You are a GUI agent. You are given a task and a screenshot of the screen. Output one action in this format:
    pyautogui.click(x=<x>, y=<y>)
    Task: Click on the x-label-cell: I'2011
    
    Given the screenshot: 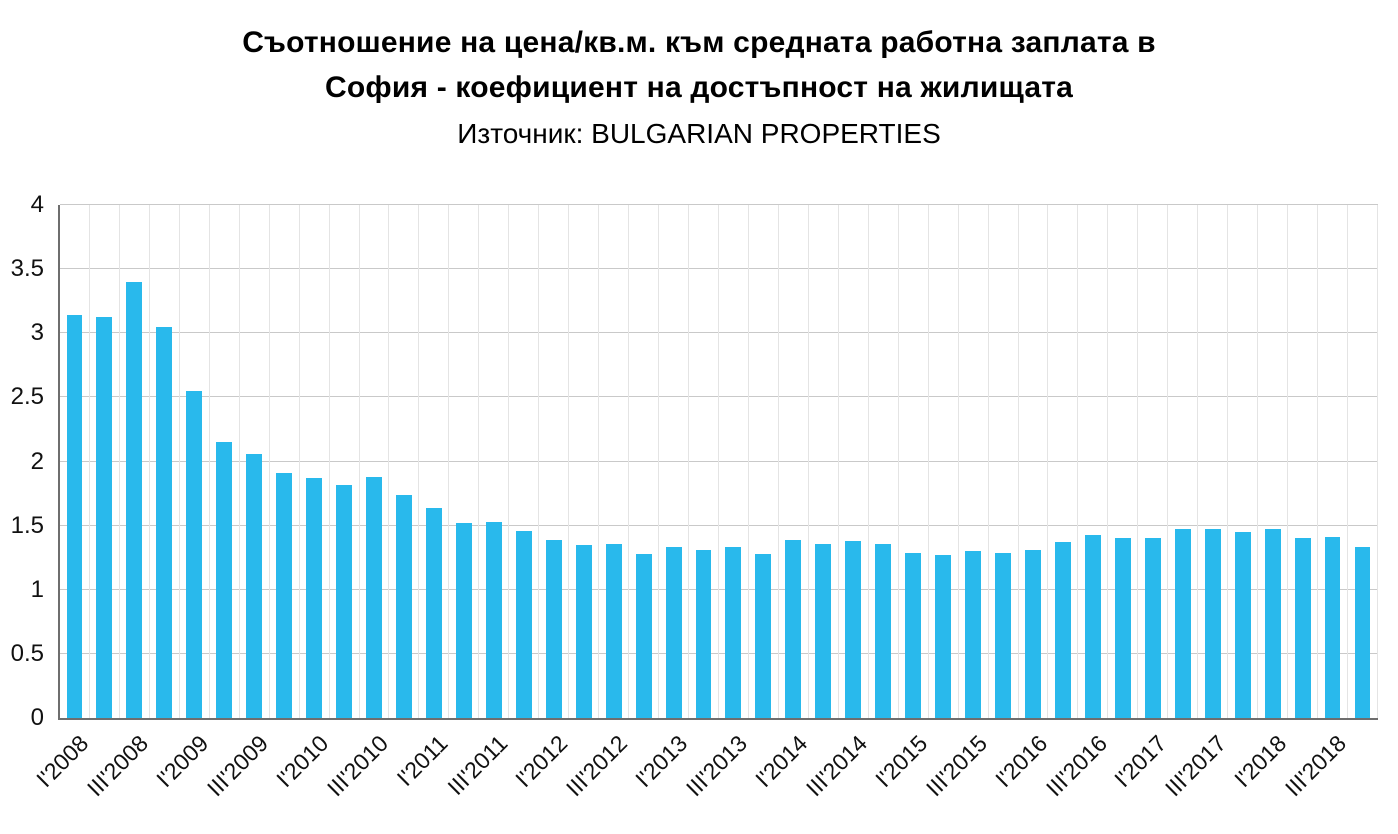 What is the action you would take?
    pyautogui.click(x=422, y=774)
    